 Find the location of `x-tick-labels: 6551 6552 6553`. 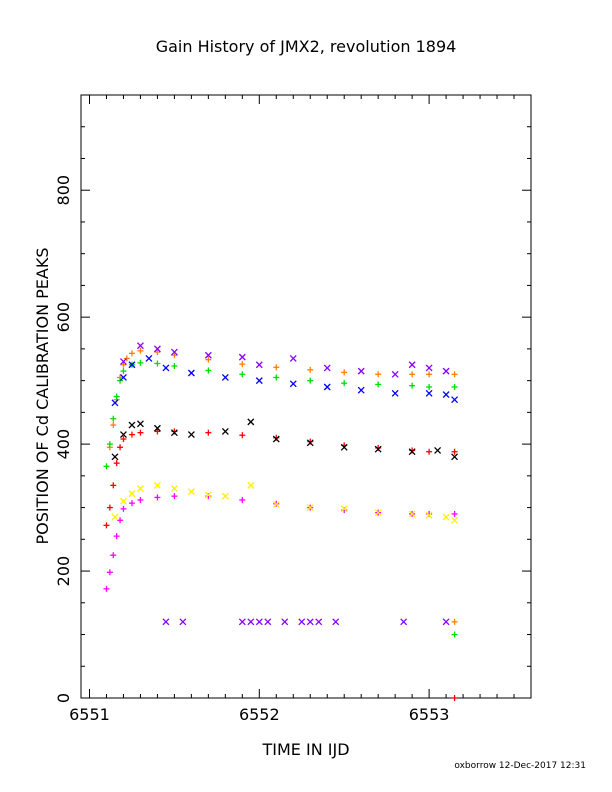

x-tick-labels: 6551 6552 6553 is located at coordinates (259, 714).